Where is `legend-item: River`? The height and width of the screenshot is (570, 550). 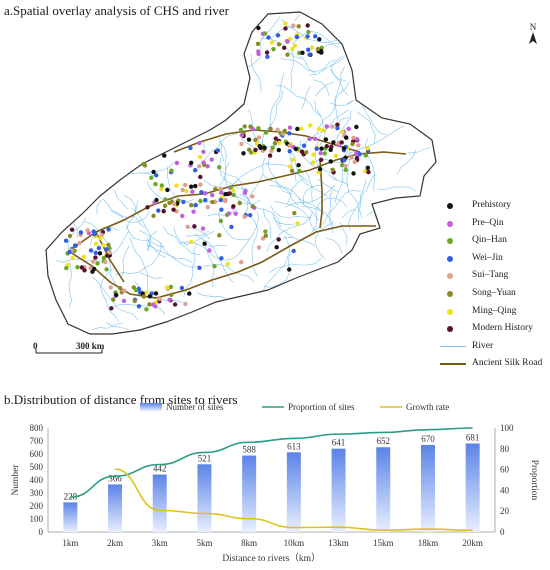 legend-item: River is located at coordinates (495, 347).